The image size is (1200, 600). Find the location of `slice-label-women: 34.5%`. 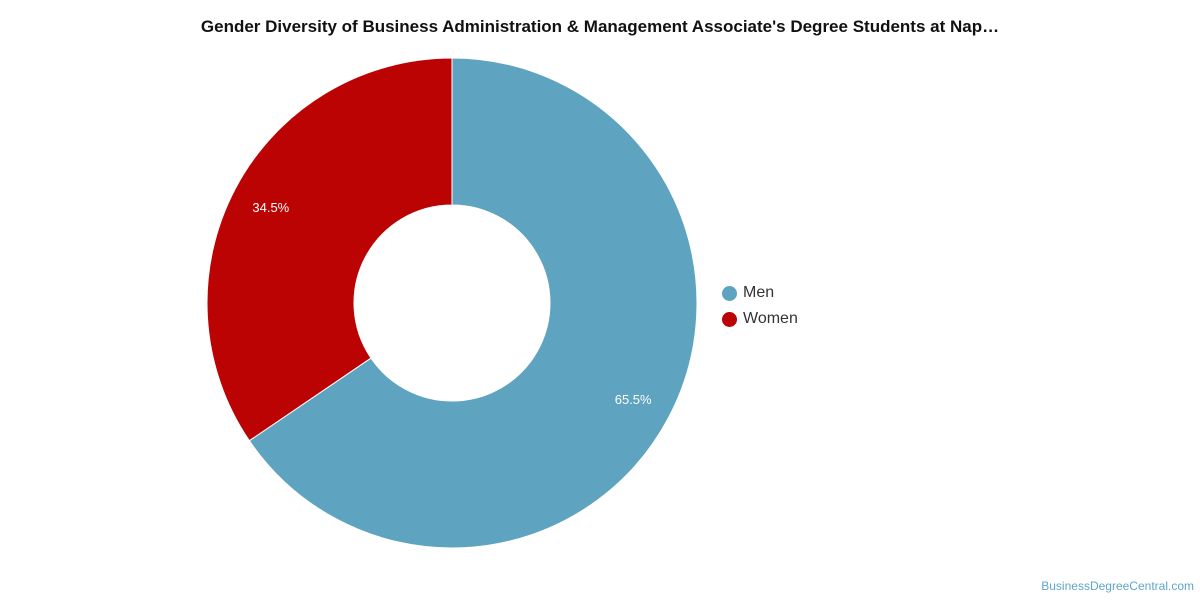

slice-label-women: 34.5% is located at coordinates (270, 207).